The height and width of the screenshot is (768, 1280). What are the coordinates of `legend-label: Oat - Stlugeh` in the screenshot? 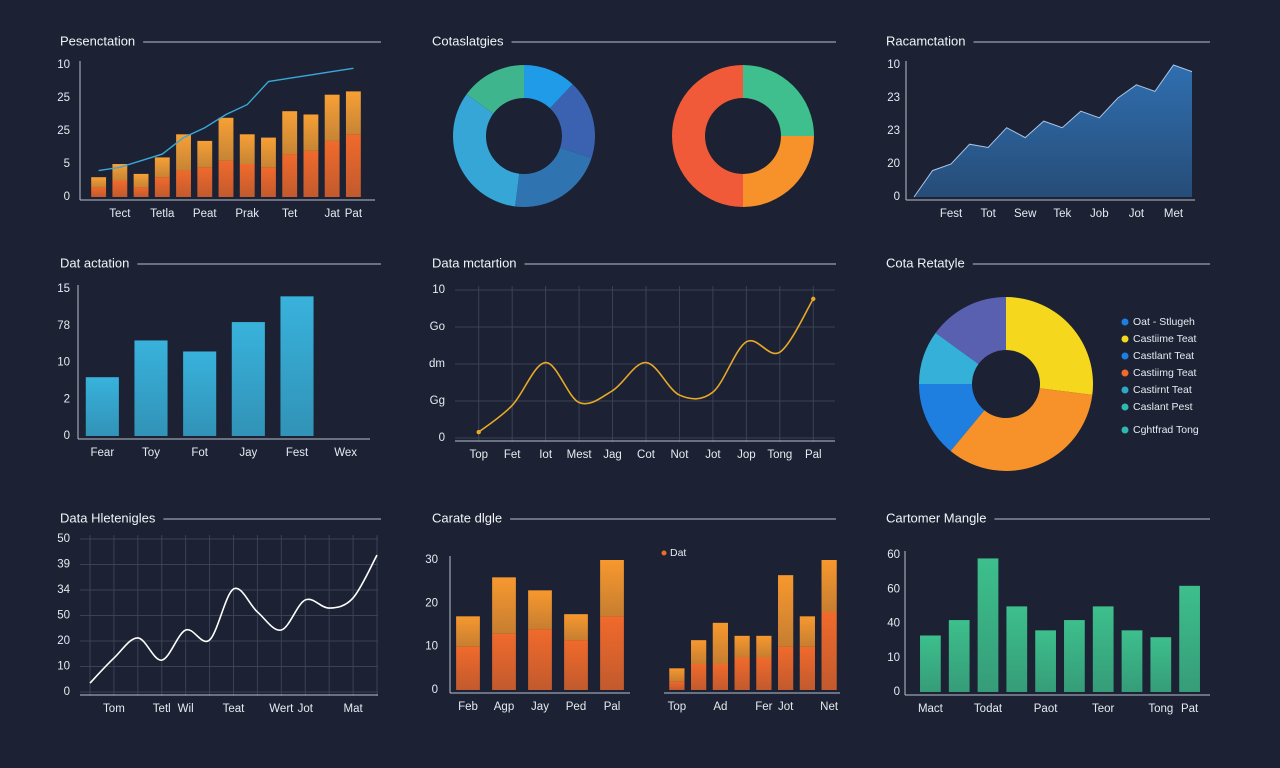 It's located at (1164, 322).